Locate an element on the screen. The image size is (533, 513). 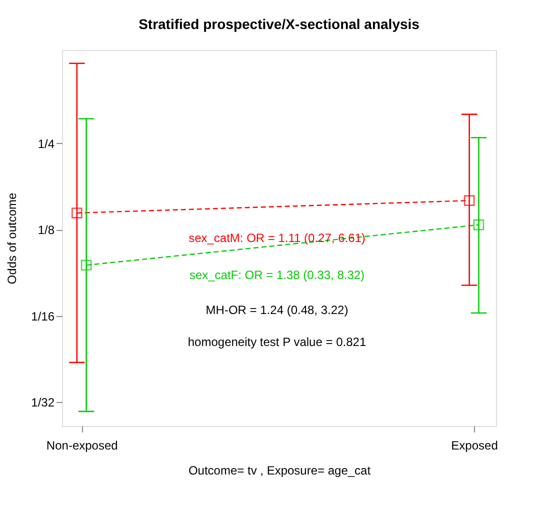
y-tick-label: 1/32 is located at coordinates (43, 403).